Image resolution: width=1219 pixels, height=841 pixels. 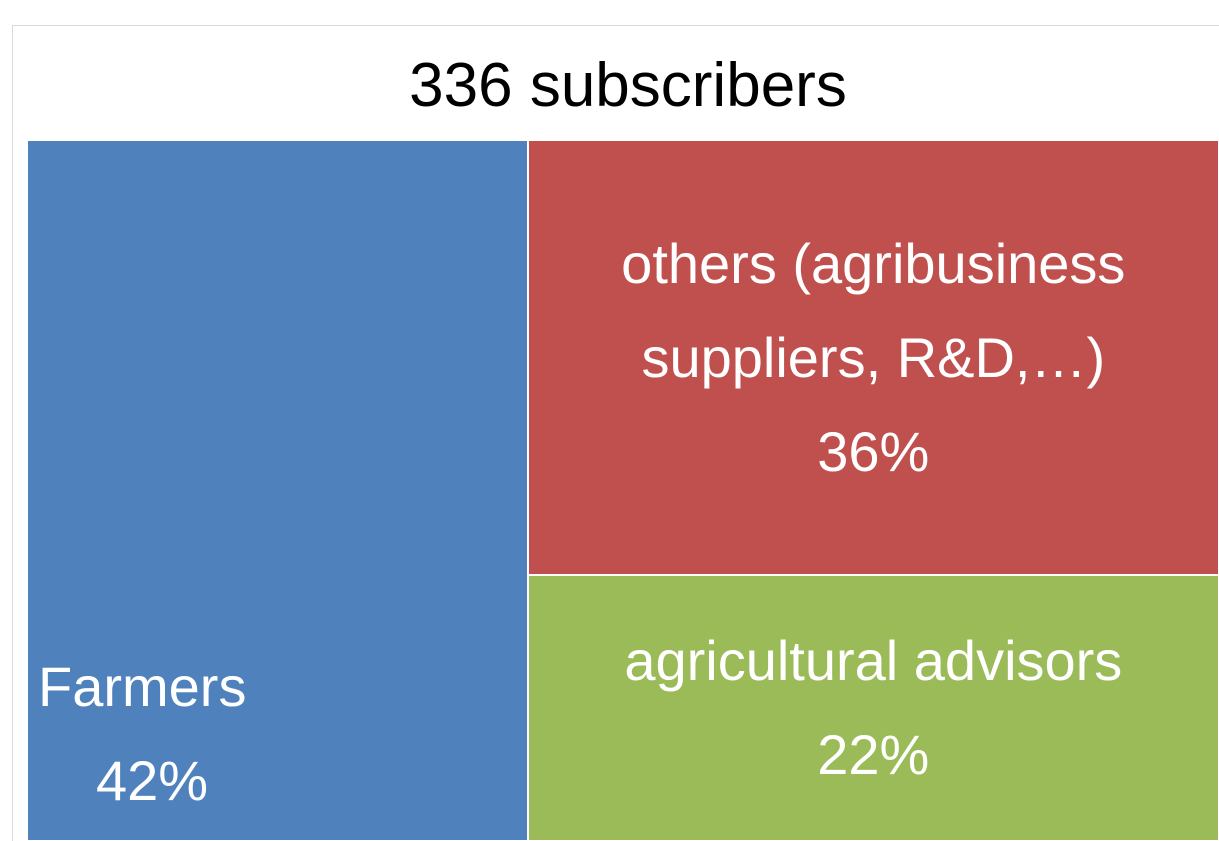 What do you see at coordinates (873, 451) in the screenshot?
I see `value-label: 36%` at bounding box center [873, 451].